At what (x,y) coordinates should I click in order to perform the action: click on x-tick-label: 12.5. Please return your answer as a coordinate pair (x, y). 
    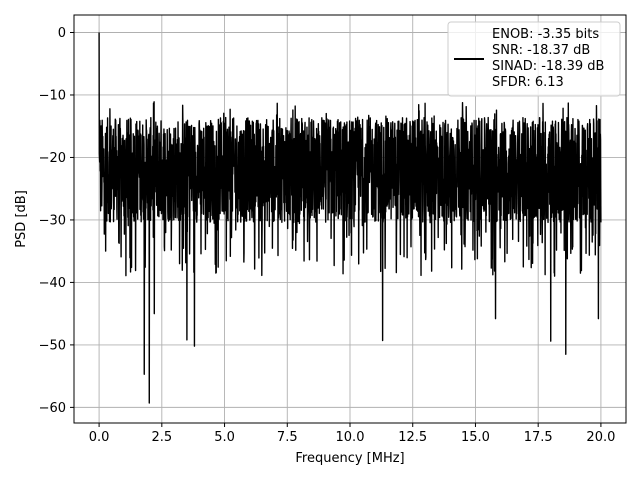
    Looking at the image, I should click on (412, 437).